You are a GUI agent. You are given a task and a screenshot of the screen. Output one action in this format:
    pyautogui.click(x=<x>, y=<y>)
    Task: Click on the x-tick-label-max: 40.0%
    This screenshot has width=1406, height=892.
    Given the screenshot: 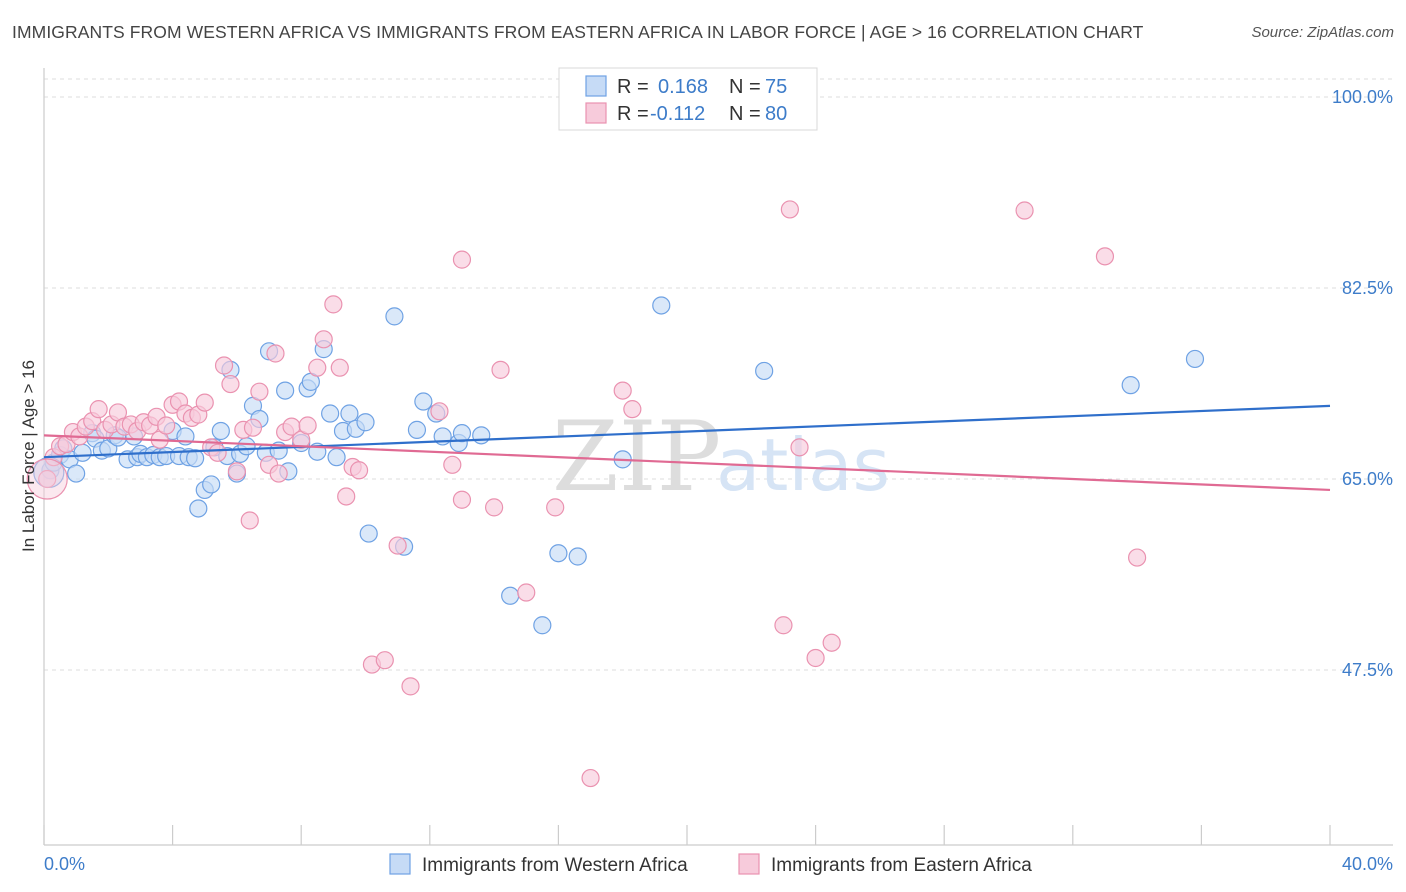 What is the action you would take?
    pyautogui.click(x=1367, y=864)
    